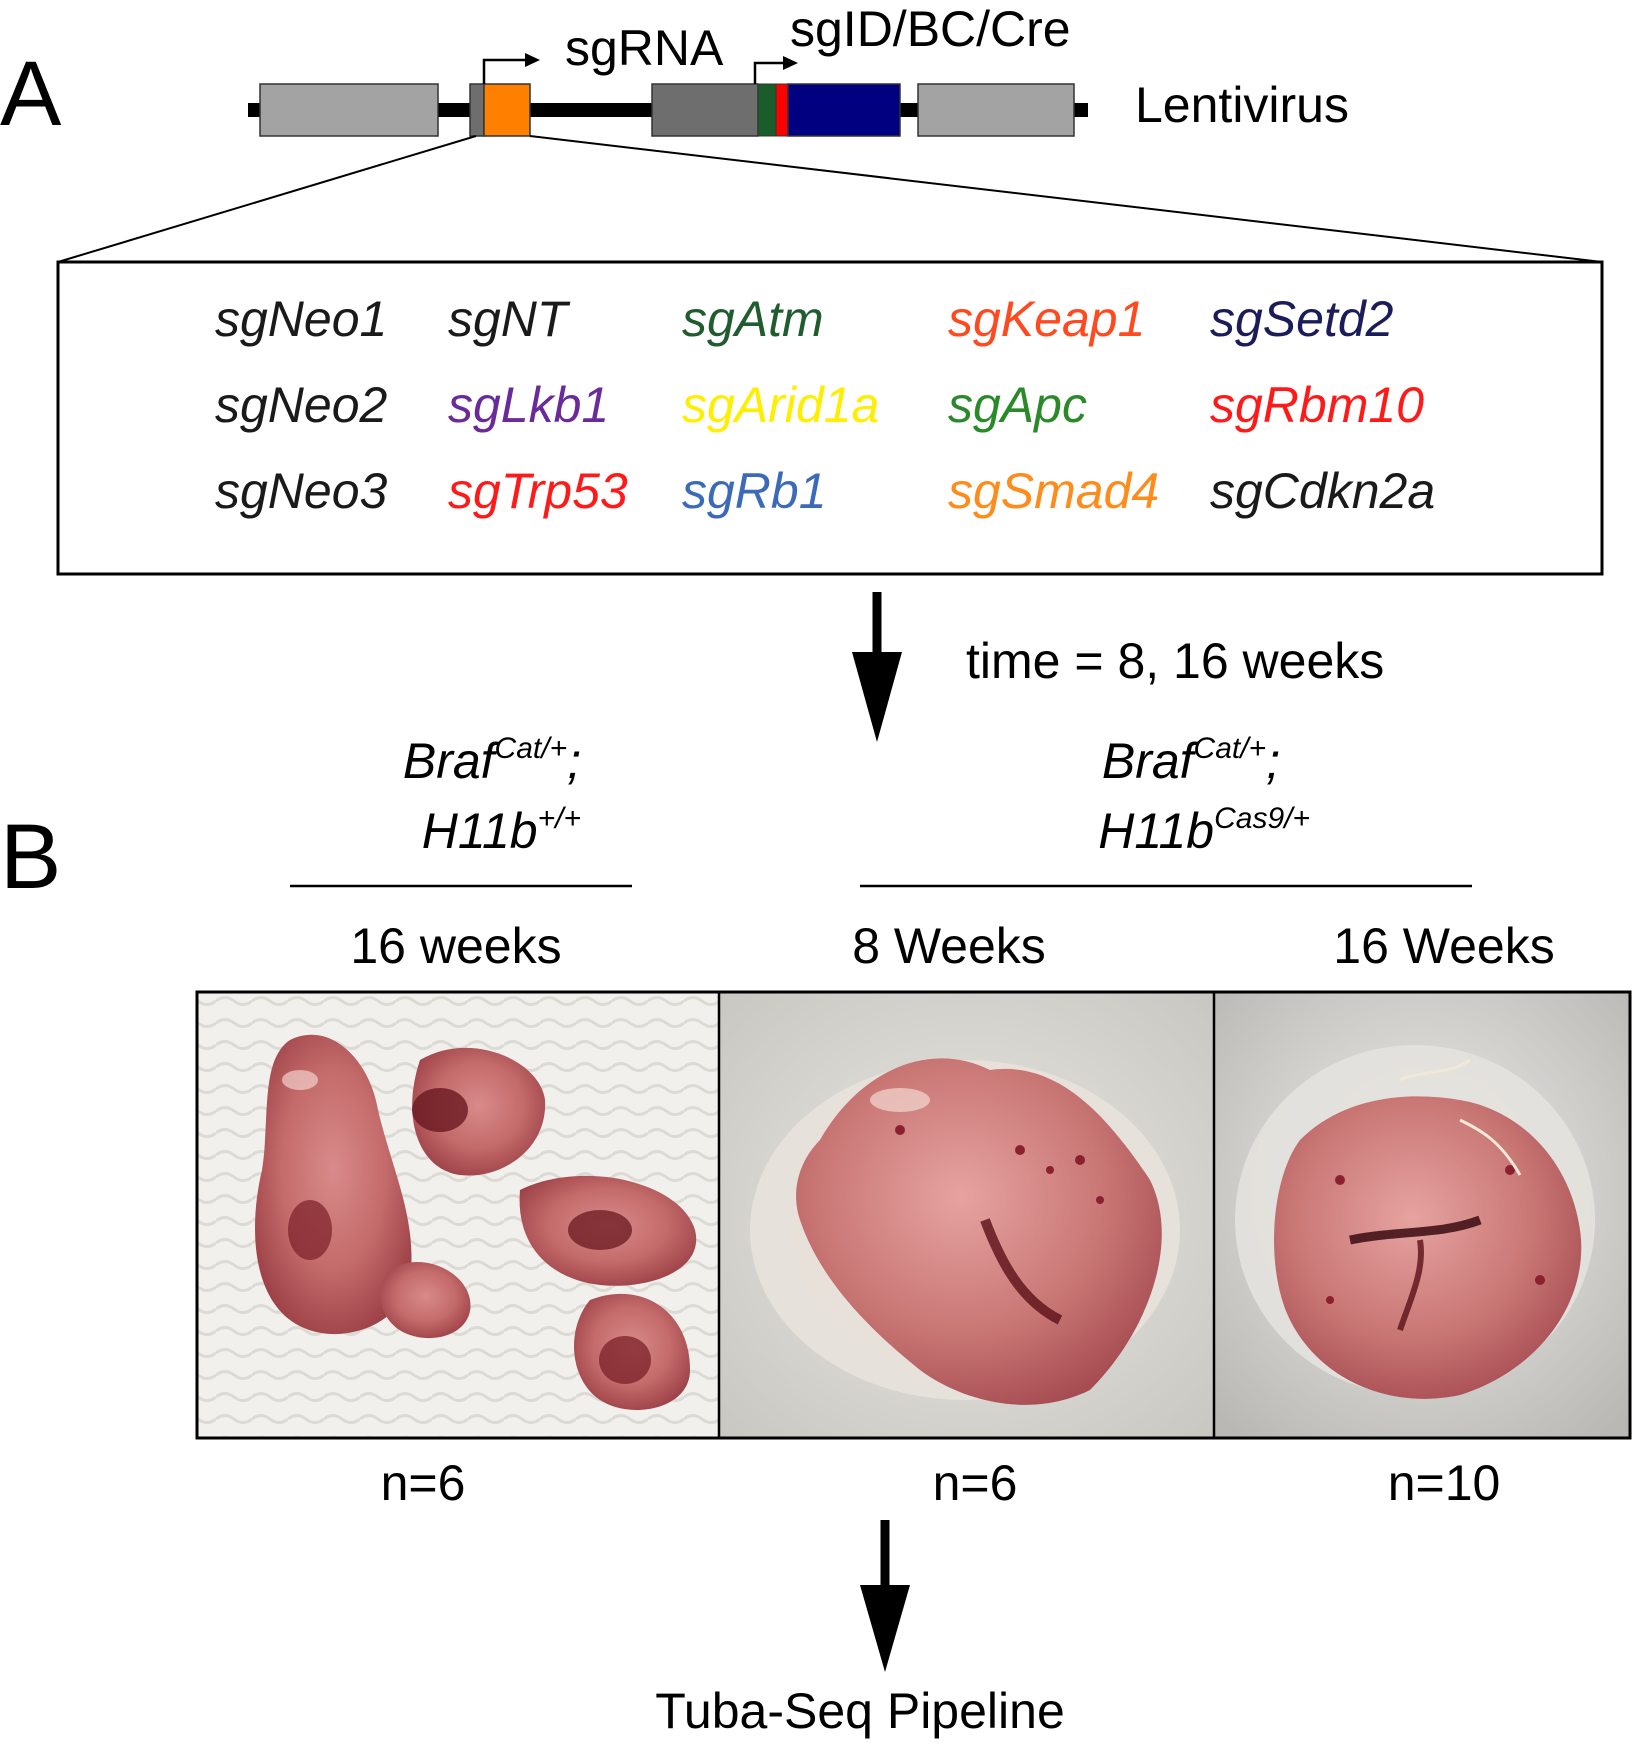 This screenshot has height=1747, width=1634. Describe the element at coordinates (1273, 761) in the screenshot. I see `cas9-semicolon: ;` at that location.